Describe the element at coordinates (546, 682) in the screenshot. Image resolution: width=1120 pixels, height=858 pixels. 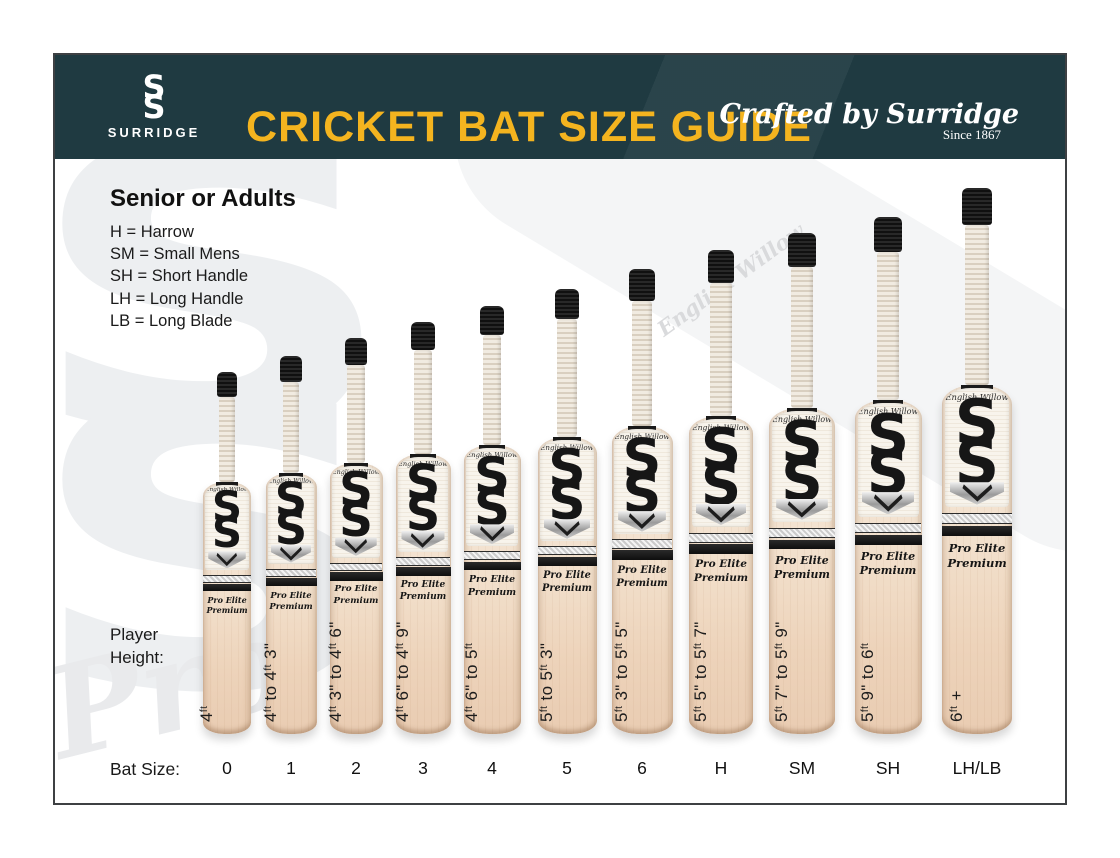
I see `player-height-value: 5ft to 5ft 3"` at that location.